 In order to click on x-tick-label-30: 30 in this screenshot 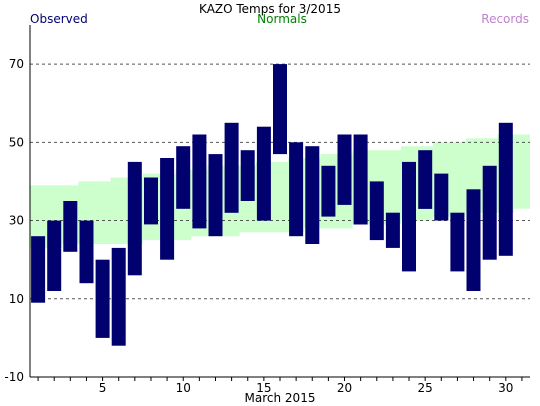, I will do `click(505, 388)`.